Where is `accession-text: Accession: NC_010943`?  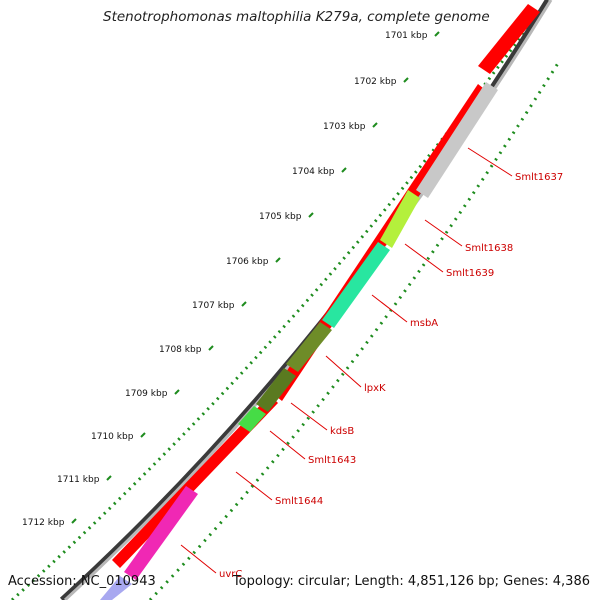
accession-text: Accession: NC_010943 is located at coordinates (82, 581).